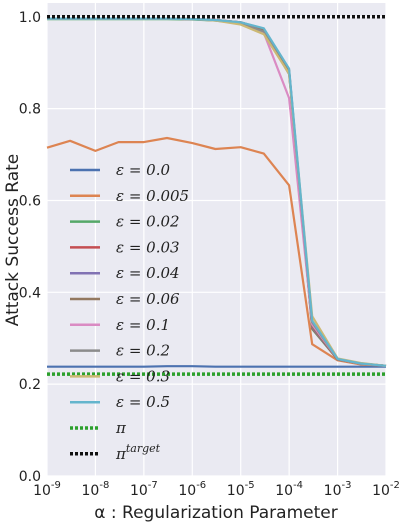 This screenshot has height=525, width=406. What do you see at coordinates (144, 489) in the screenshot?
I see `x-tick-label: 10⁻⁷` at bounding box center [144, 489].